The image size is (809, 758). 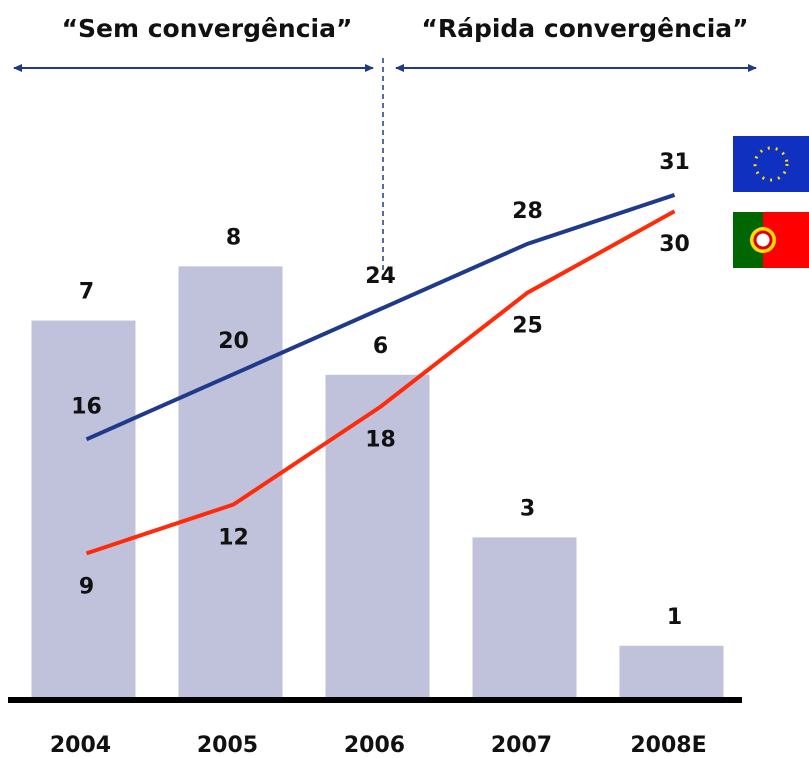 What do you see at coordinates (674, 617) in the screenshot?
I see `bar-value-label: 1` at bounding box center [674, 617].